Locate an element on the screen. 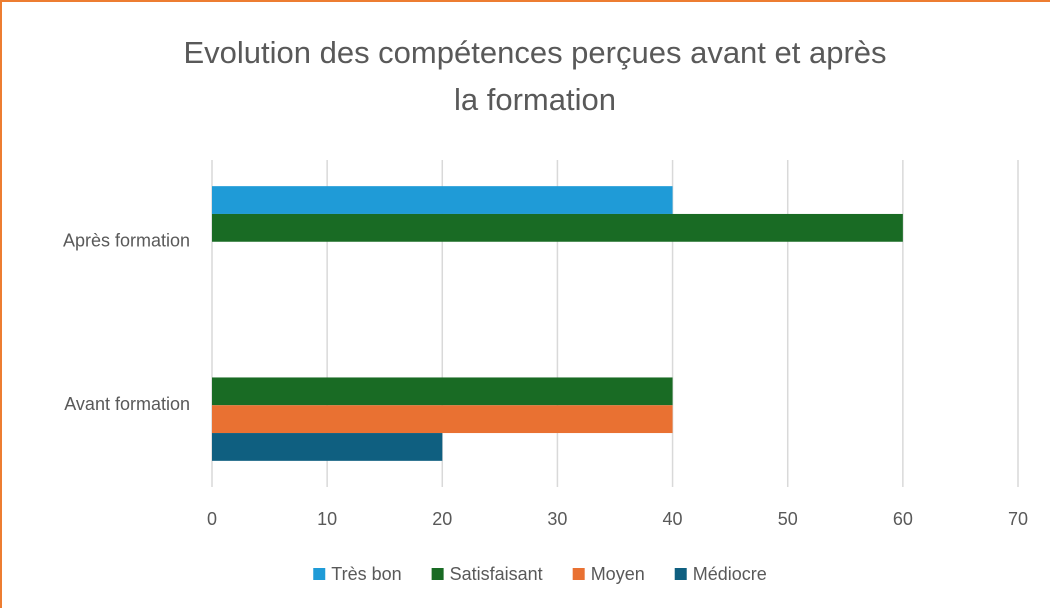 The image size is (1054, 612). legend-label: Médiocre is located at coordinates (730, 574).